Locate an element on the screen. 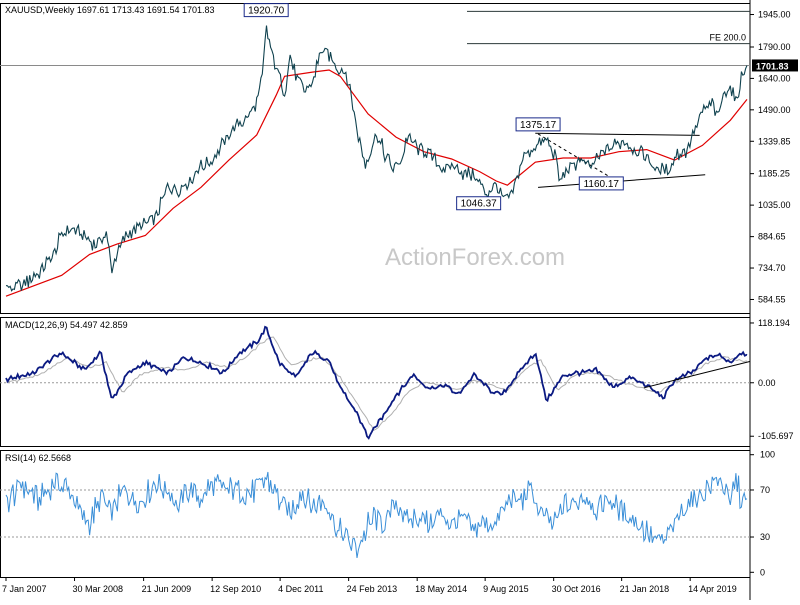 This screenshot has width=800, height=605. x-axis-label: 4 Dec 2011 is located at coordinates (300, 589).